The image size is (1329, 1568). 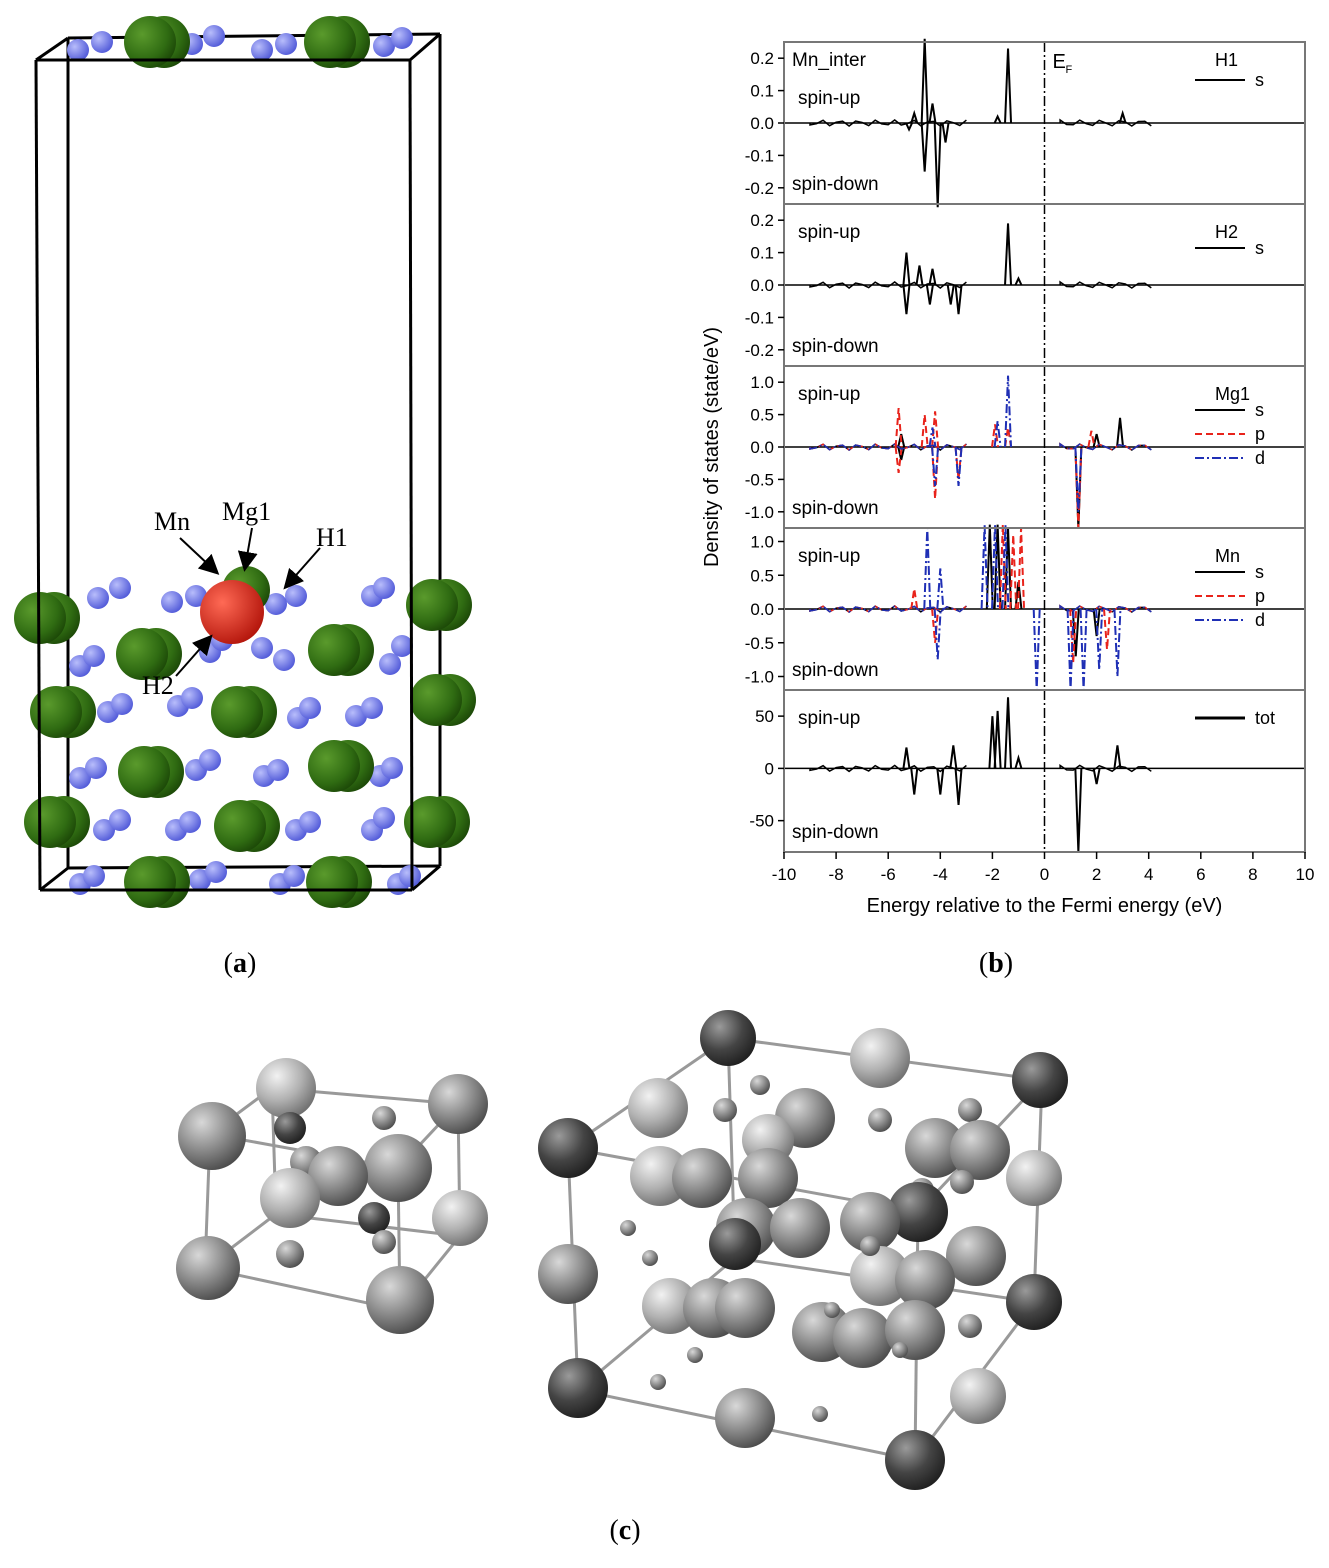 What do you see at coordinates (1259, 248) in the screenshot?
I see `legend-label-s: s` at bounding box center [1259, 248].